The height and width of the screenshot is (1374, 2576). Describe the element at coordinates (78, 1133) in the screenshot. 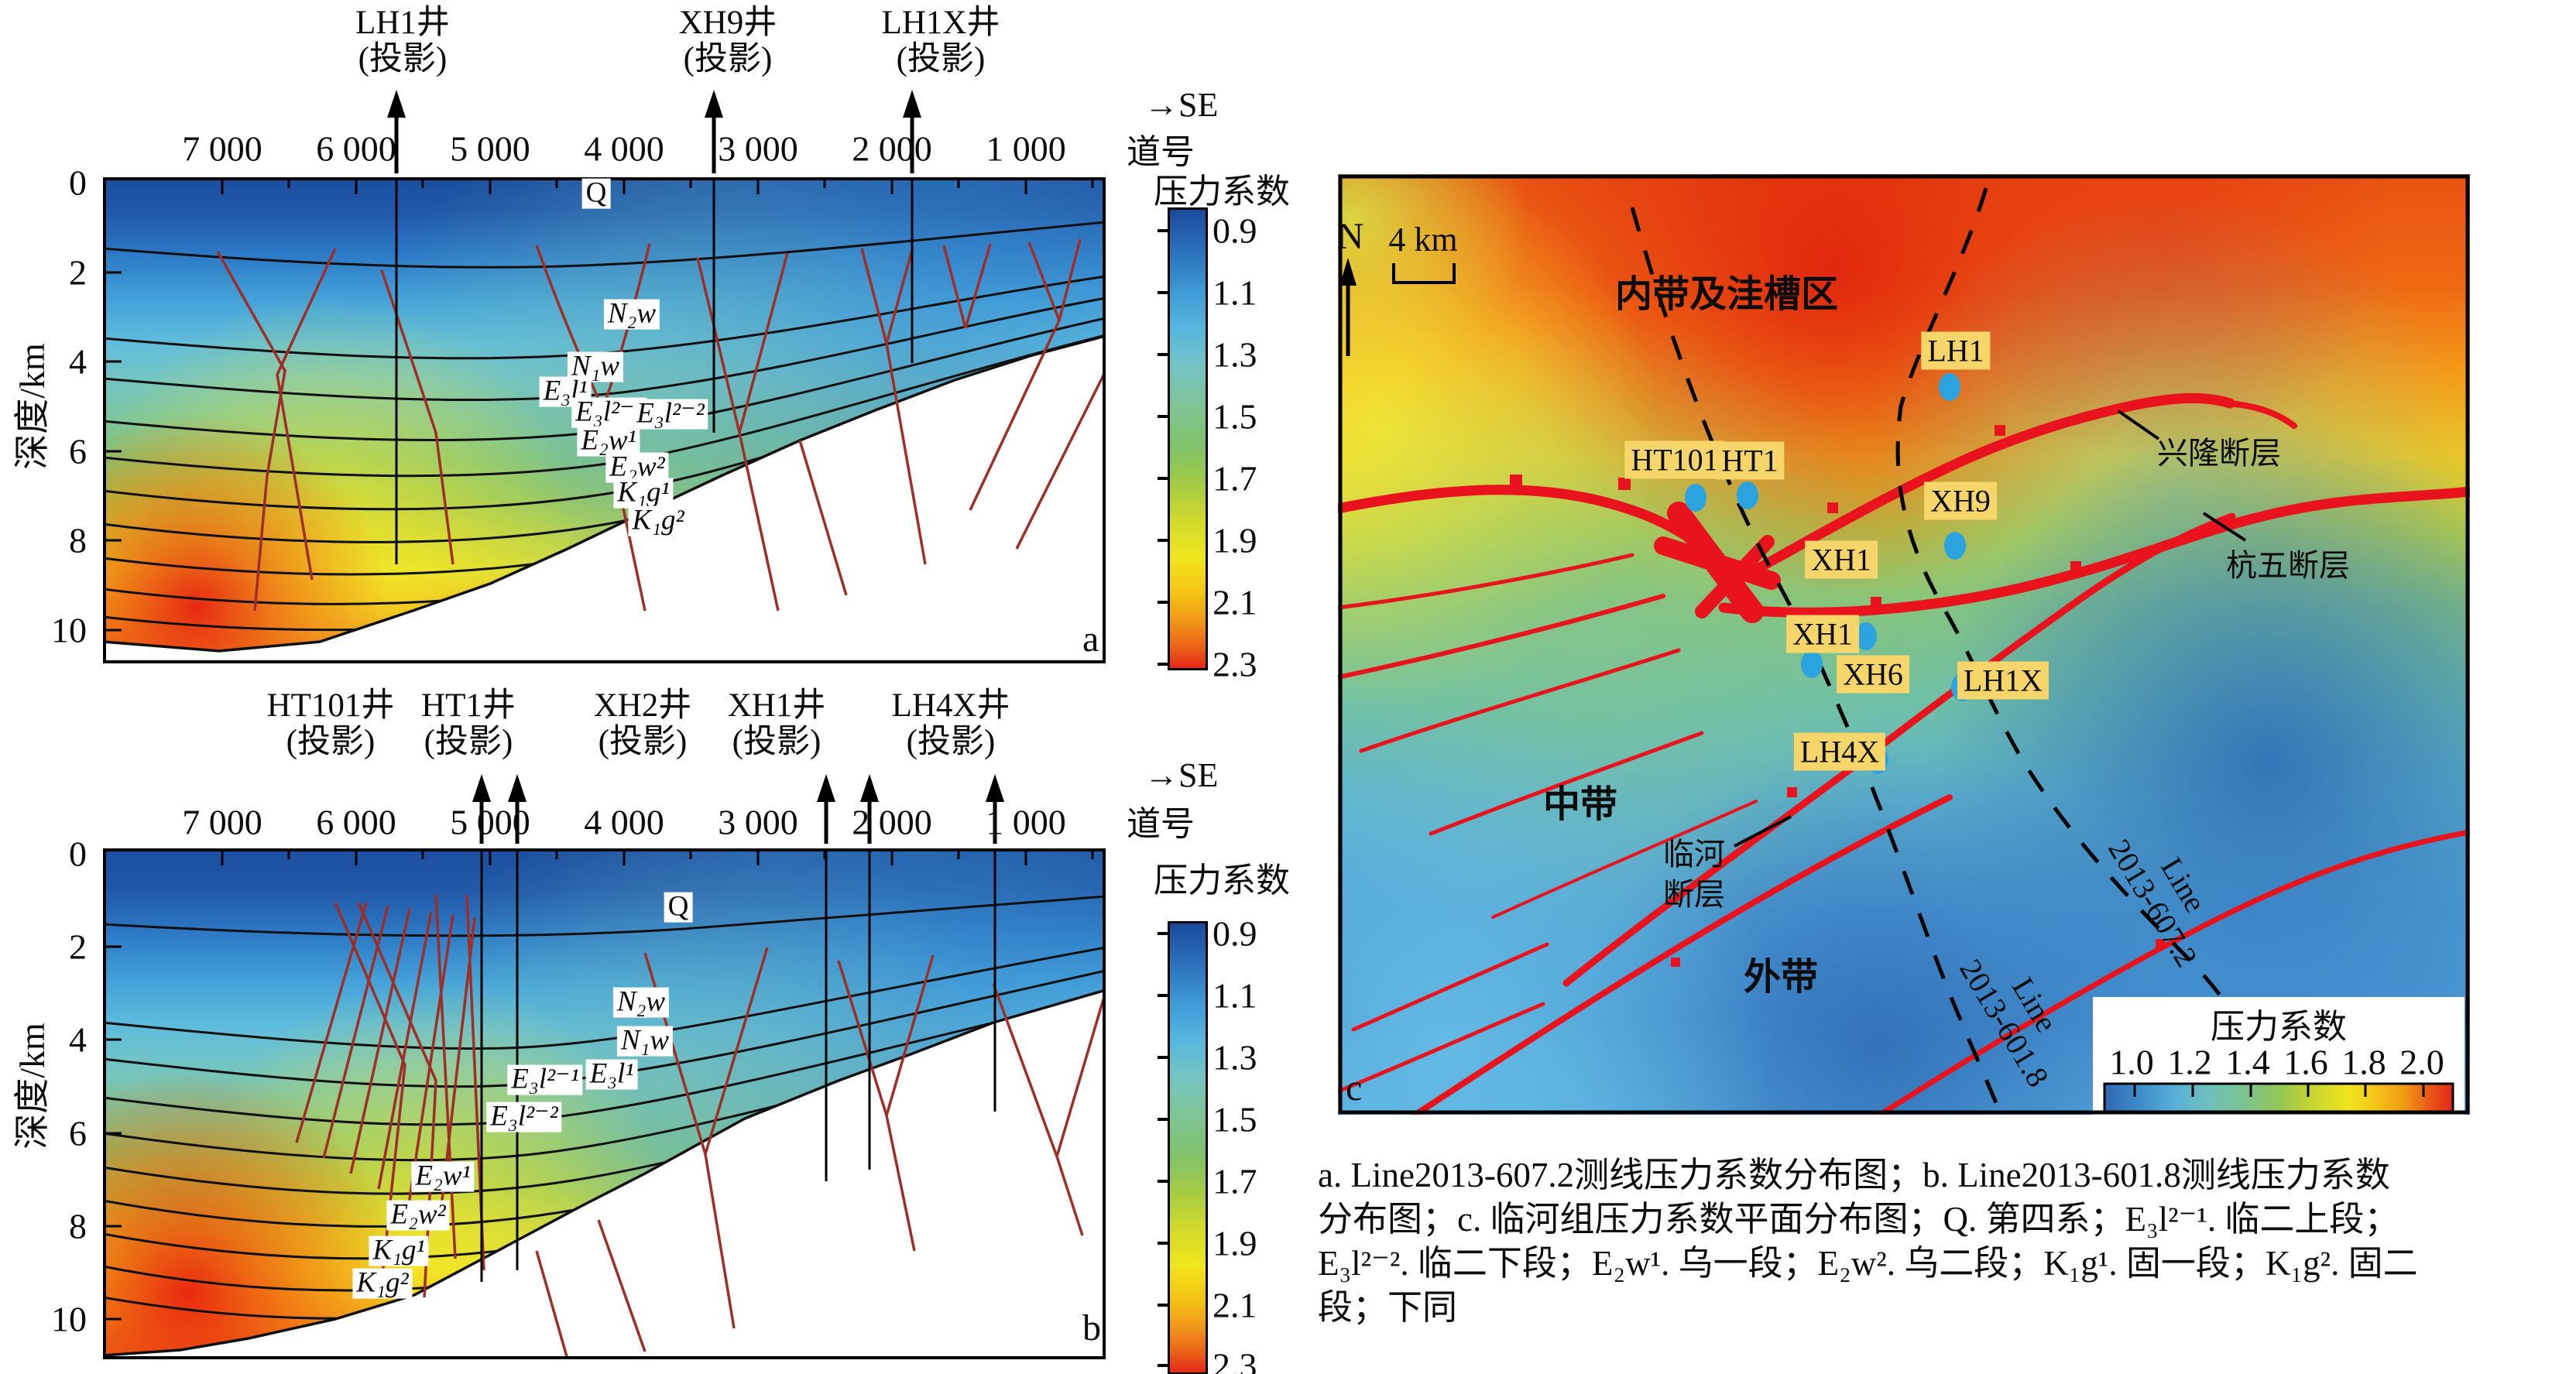

I see `depth-tick-b: 6` at that location.